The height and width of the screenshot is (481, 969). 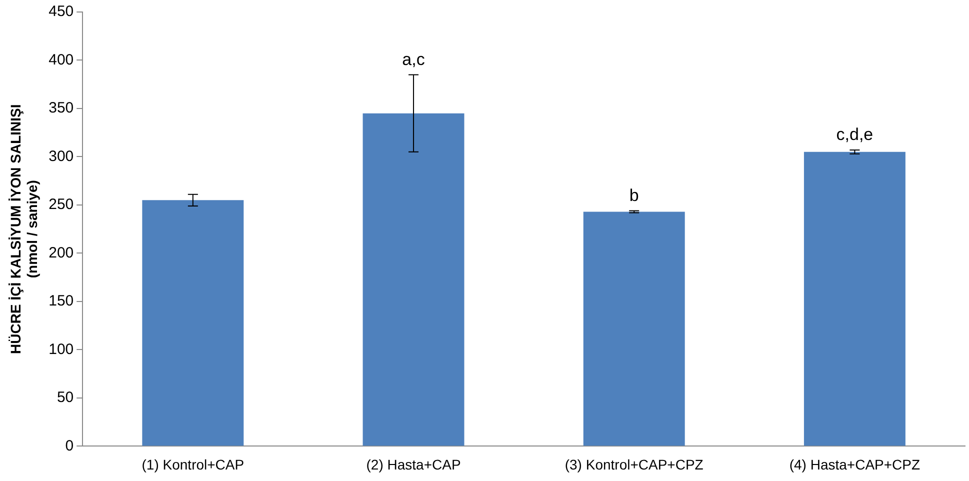 I want to click on x-tick-label: (3) Kontrol+CAP+CPZ, so click(x=634, y=464).